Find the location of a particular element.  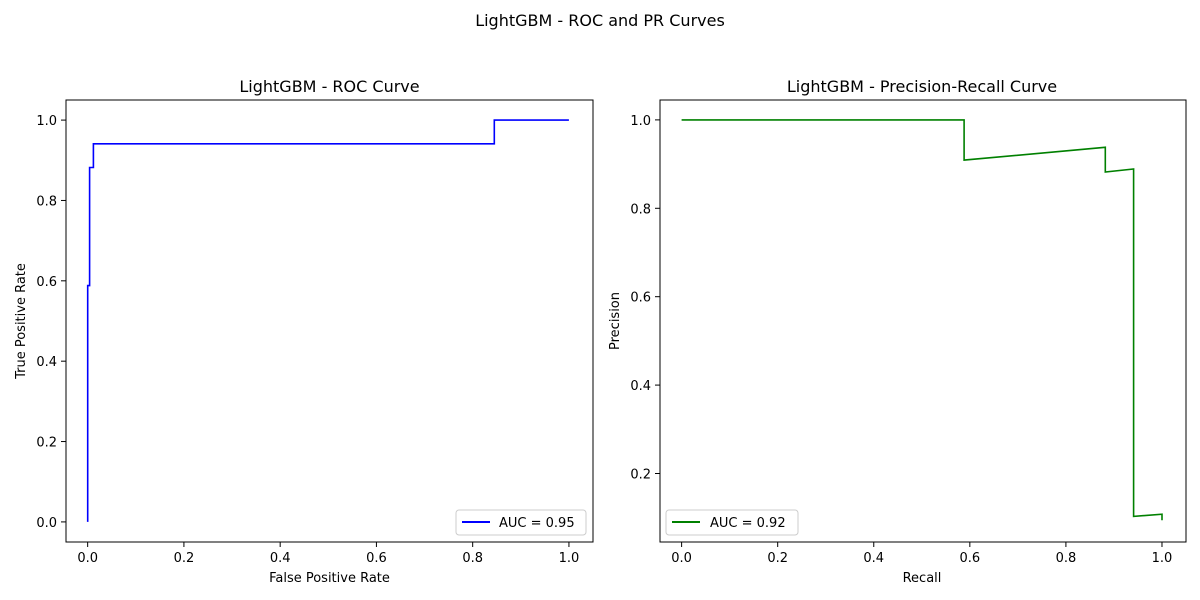

roc-ylabel: True Positive Rate is located at coordinates (21, 321).